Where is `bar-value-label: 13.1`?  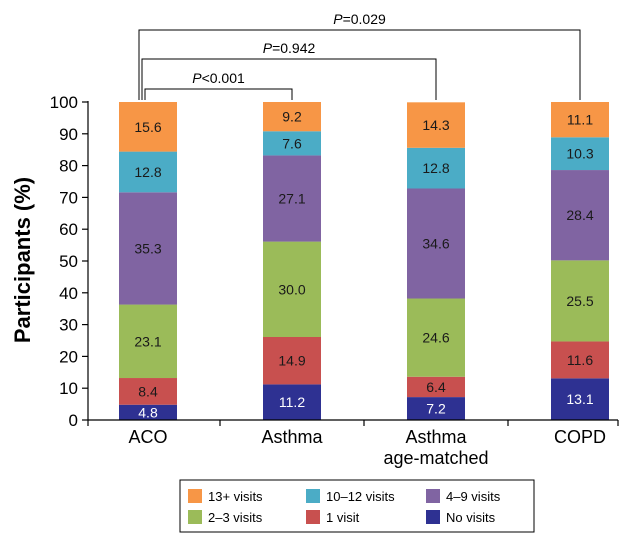 bar-value-label: 13.1 is located at coordinates (579, 399).